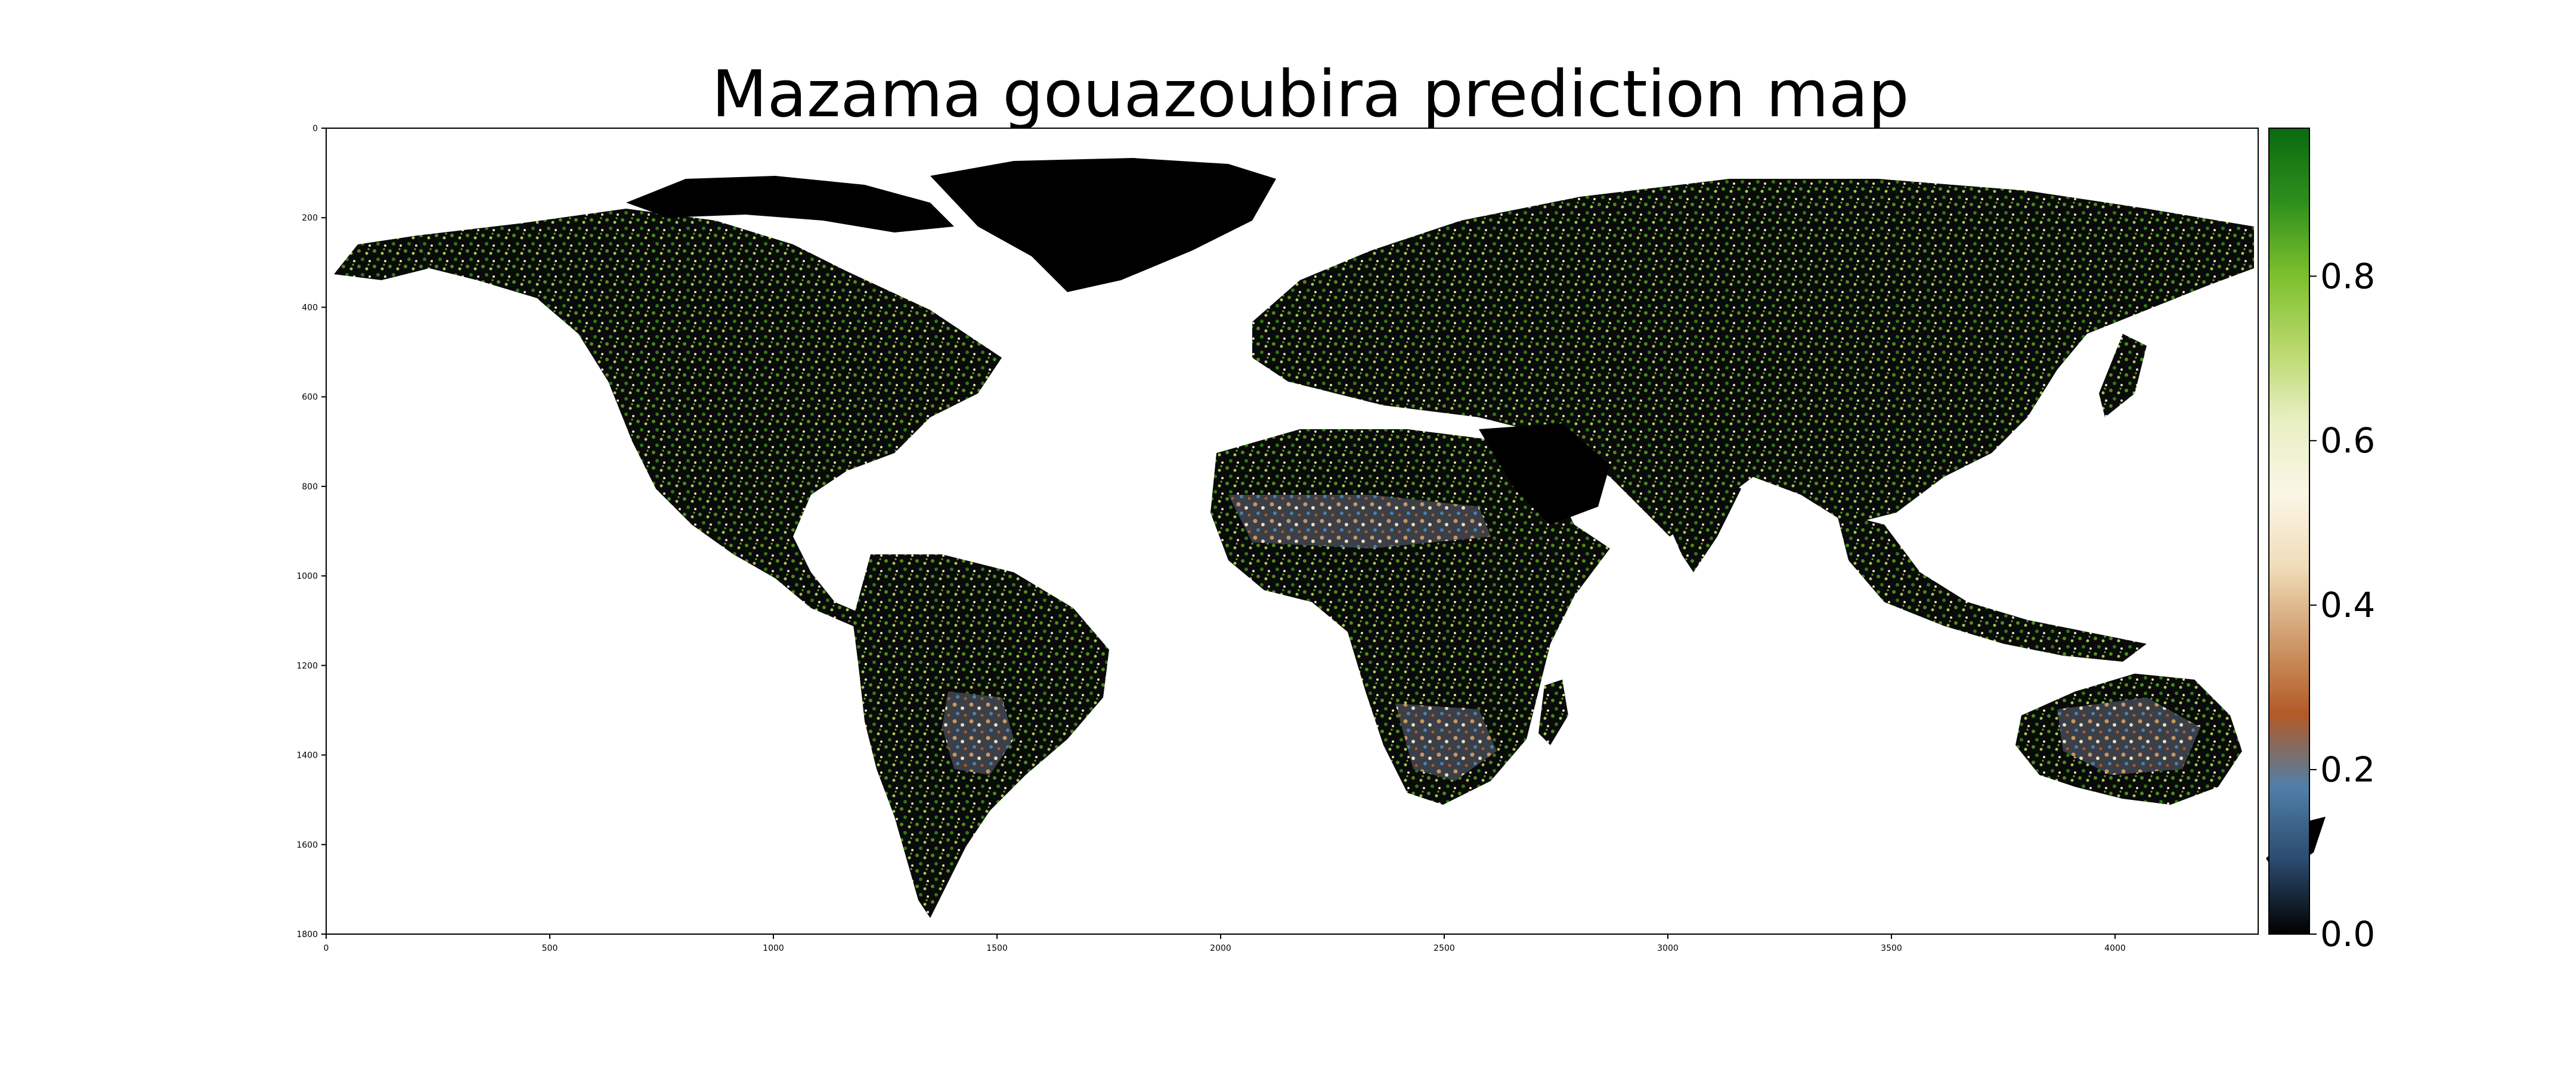  I want to click on north-america, so click(710, 426).